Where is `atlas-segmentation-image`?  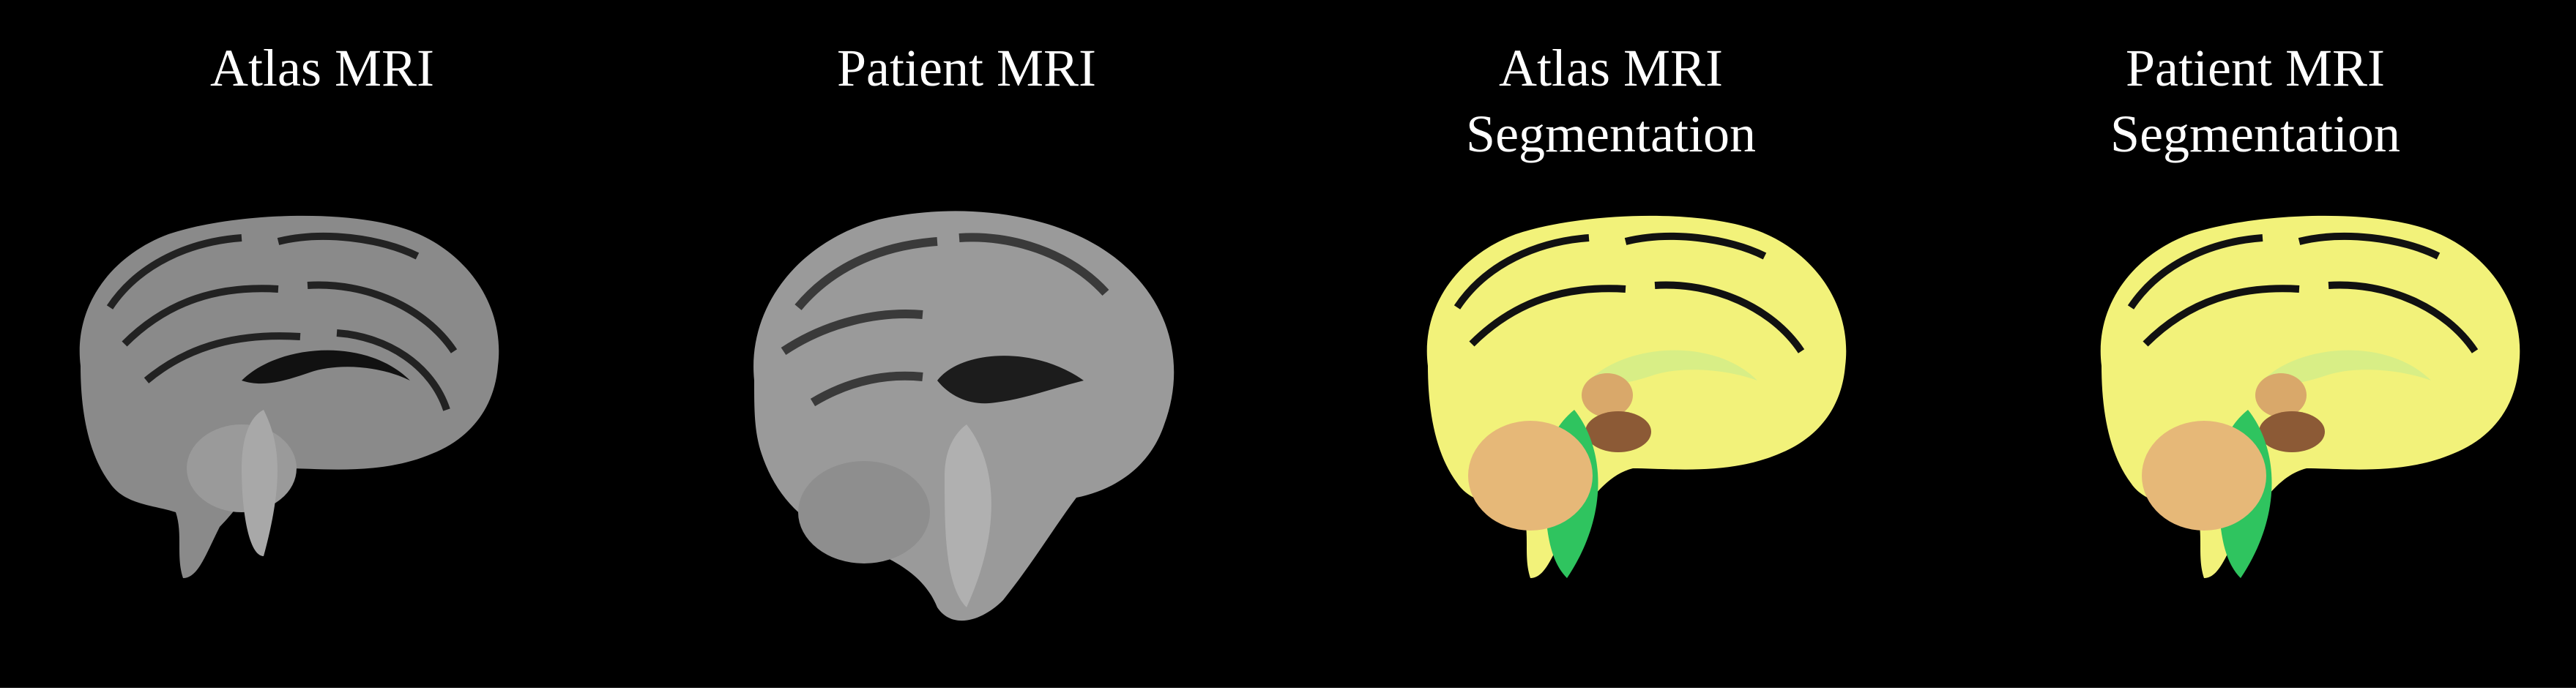 atlas-segmentation-image is located at coordinates (1636, 396).